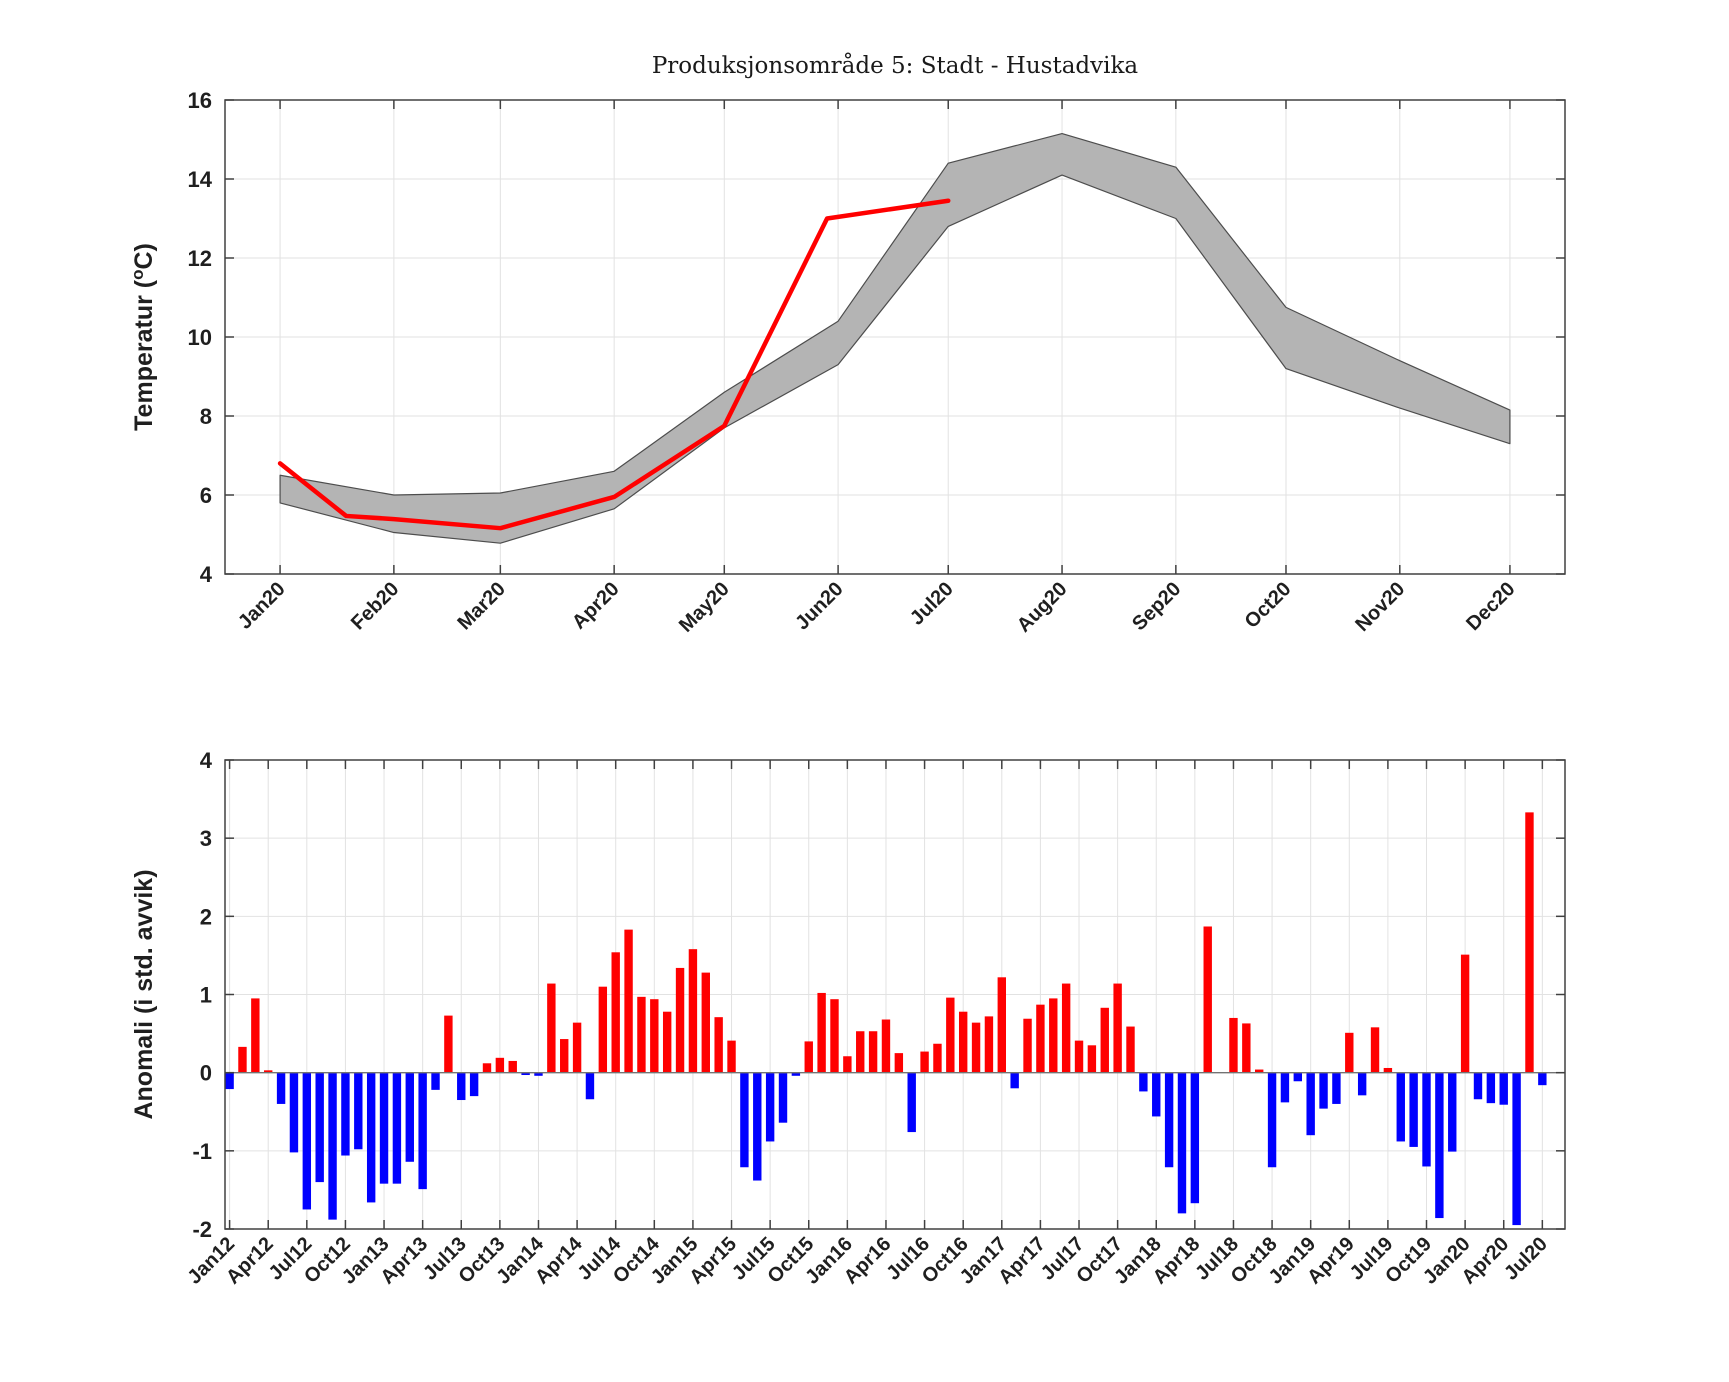 The height and width of the screenshot is (1382, 1729). I want to click on y-axis-label: Anomali (i std. avvik), so click(144, 994).